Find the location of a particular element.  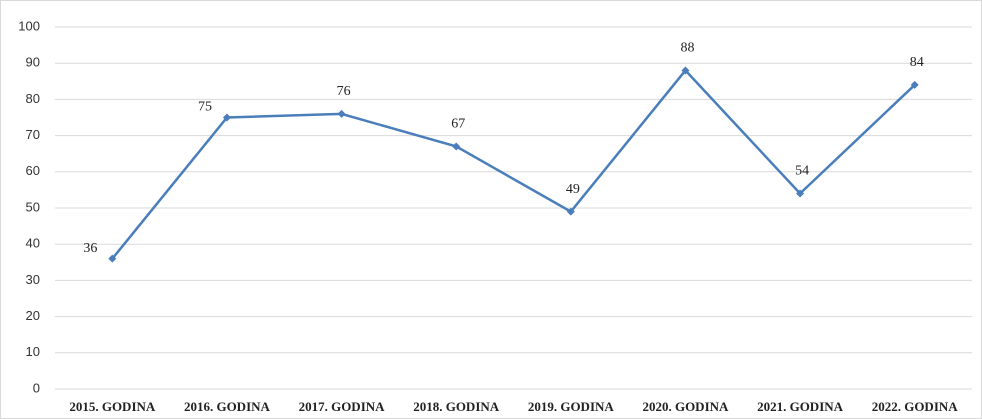

x-tick-label: 2018. GODINA is located at coordinates (456, 406).